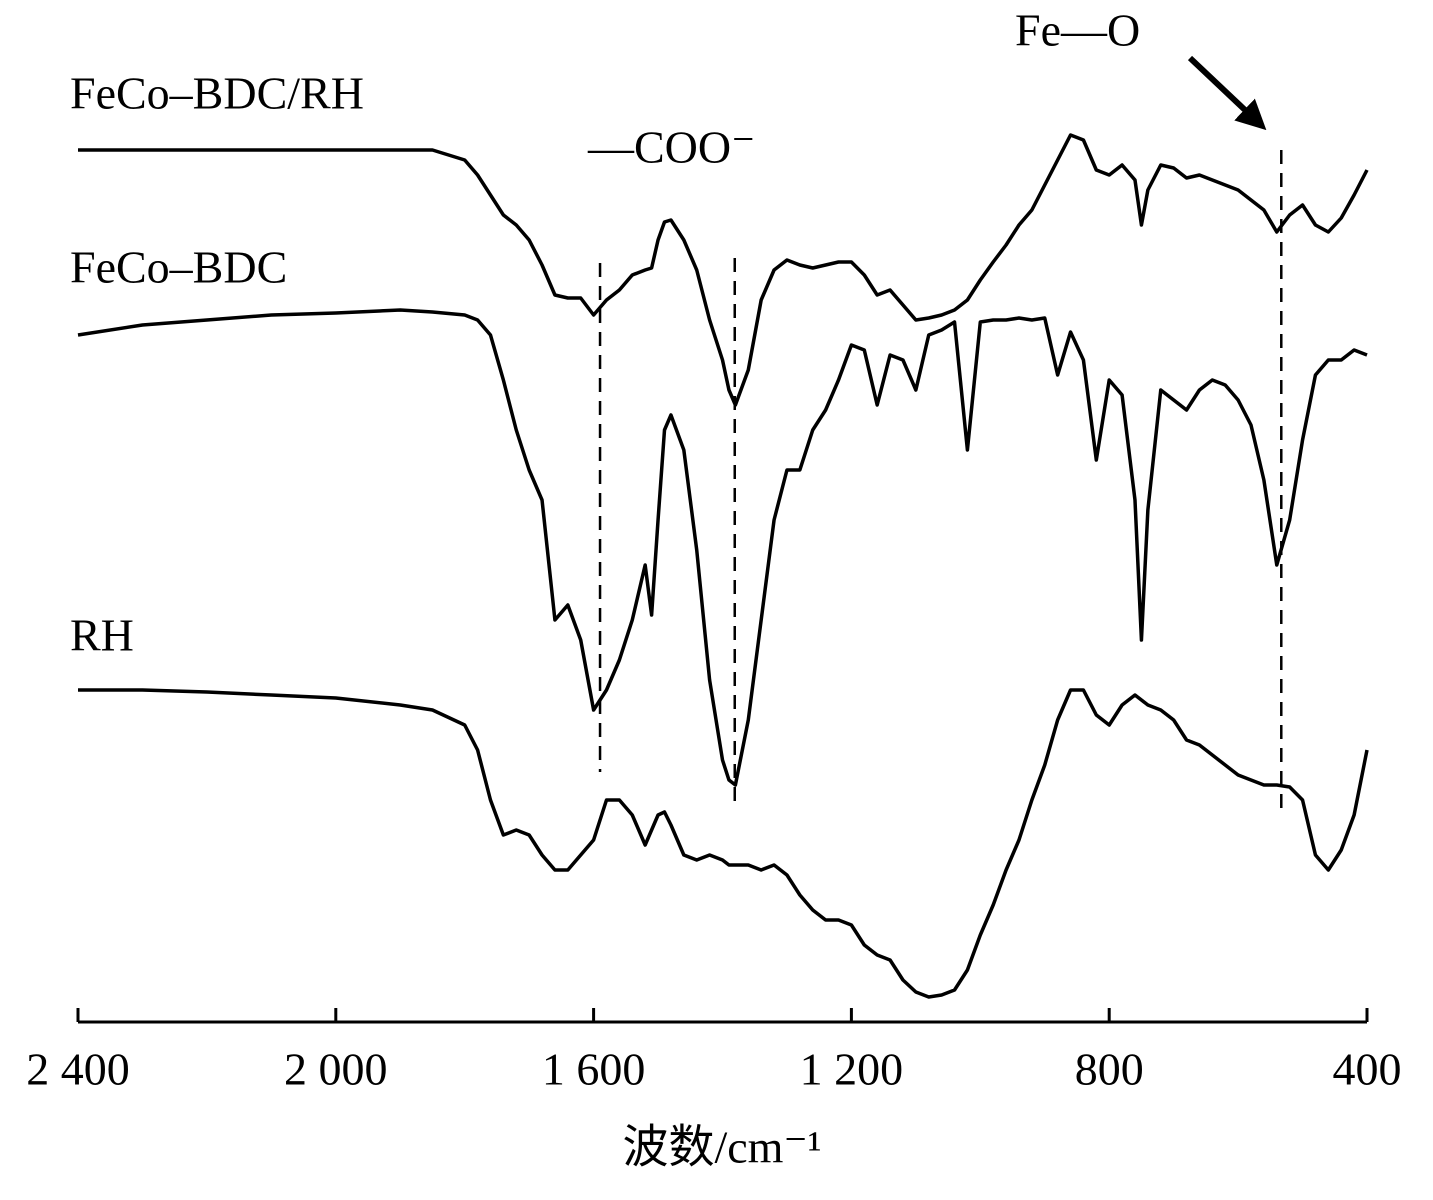 This screenshot has height=1200, width=1433. What do you see at coordinates (217, 93) in the screenshot?
I see `series-label: FeCo–BDC/RH` at bounding box center [217, 93].